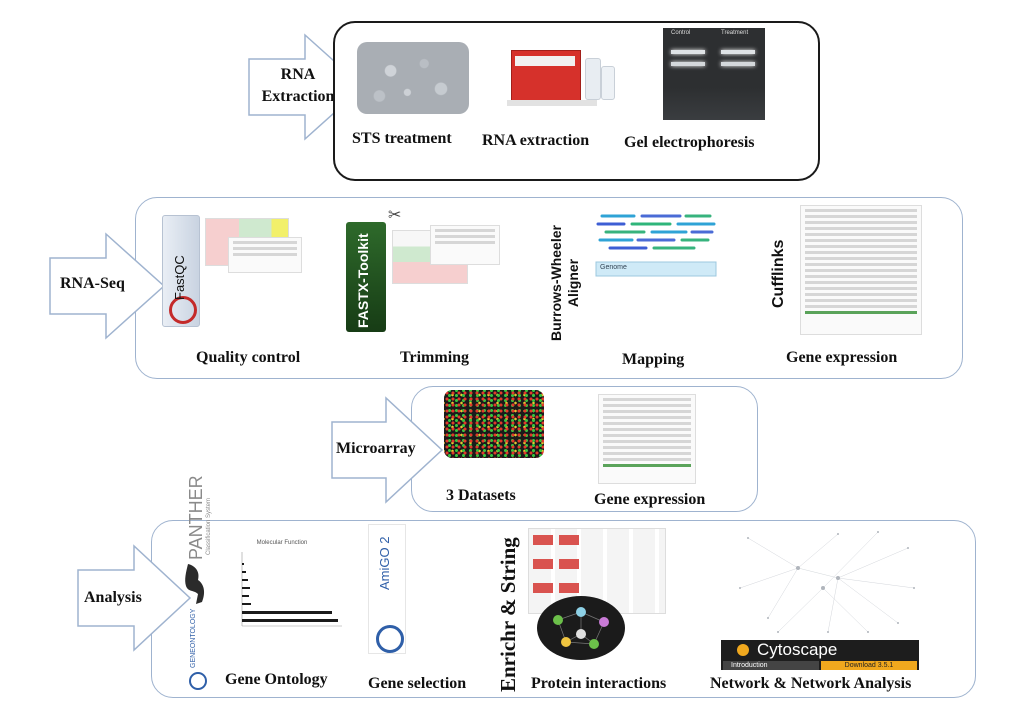 Image resolution: width=1018 pixels, height=711 pixels. I want to click on gel-lane-treatment-label: Treatment, so click(735, 33).